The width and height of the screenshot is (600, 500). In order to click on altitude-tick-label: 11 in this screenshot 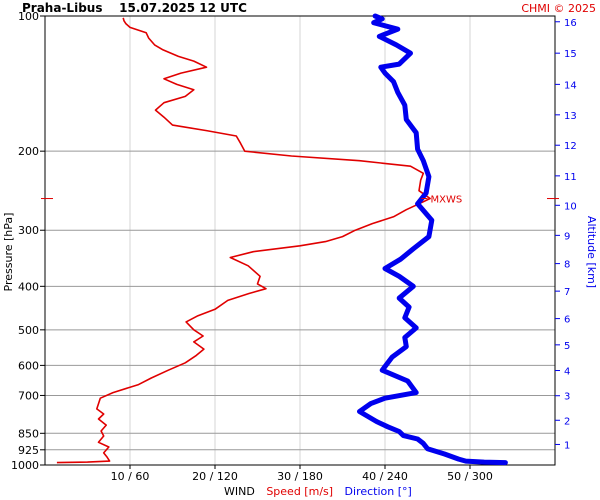, I will do `click(570, 177)`.